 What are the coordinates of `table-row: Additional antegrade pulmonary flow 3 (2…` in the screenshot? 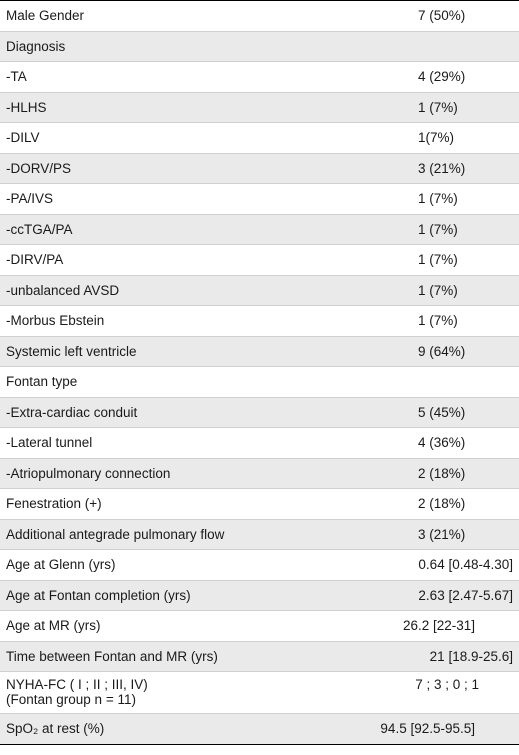 It's located at (259, 534).